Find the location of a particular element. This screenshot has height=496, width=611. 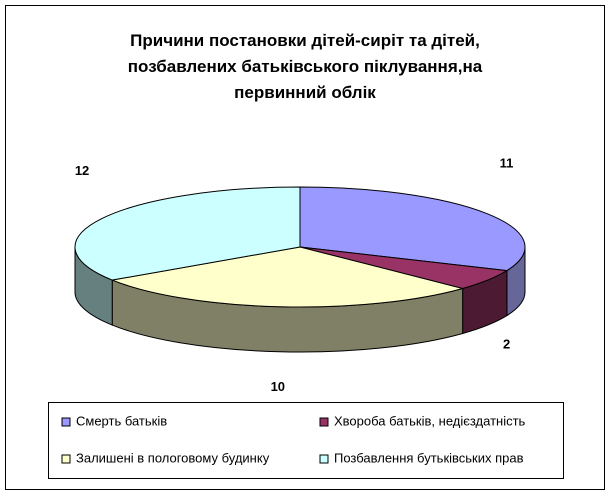

legend-label: Позбавлення бутьківських прав is located at coordinates (429, 457).